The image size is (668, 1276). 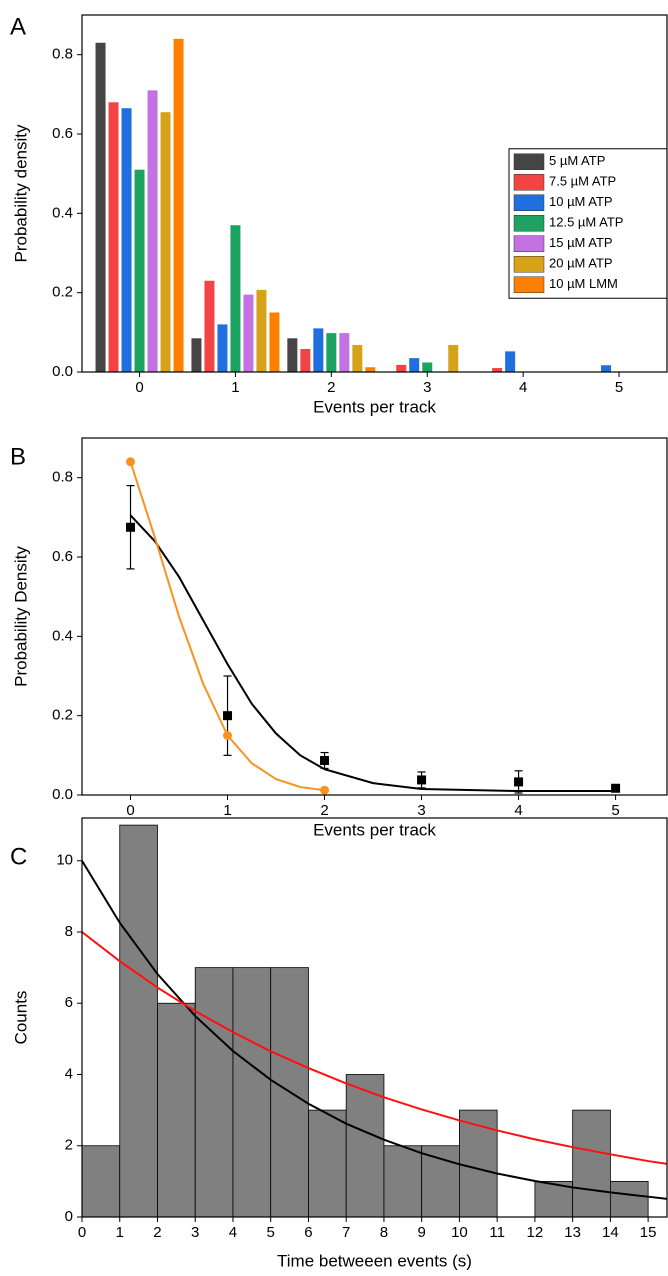 What do you see at coordinates (324, 810) in the screenshot?
I see `x-tick-label: 2` at bounding box center [324, 810].